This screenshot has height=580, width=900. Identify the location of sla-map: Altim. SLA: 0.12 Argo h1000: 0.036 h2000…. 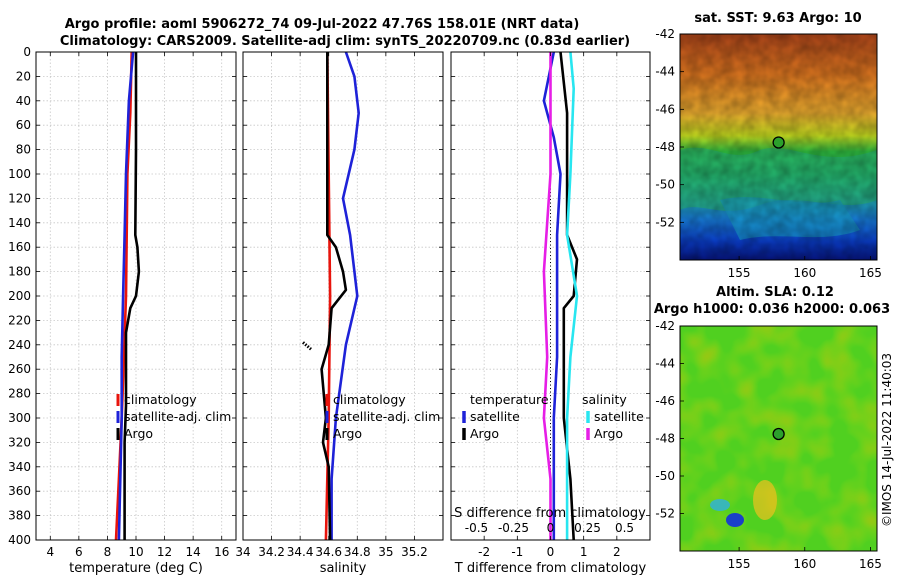
(772, 428).